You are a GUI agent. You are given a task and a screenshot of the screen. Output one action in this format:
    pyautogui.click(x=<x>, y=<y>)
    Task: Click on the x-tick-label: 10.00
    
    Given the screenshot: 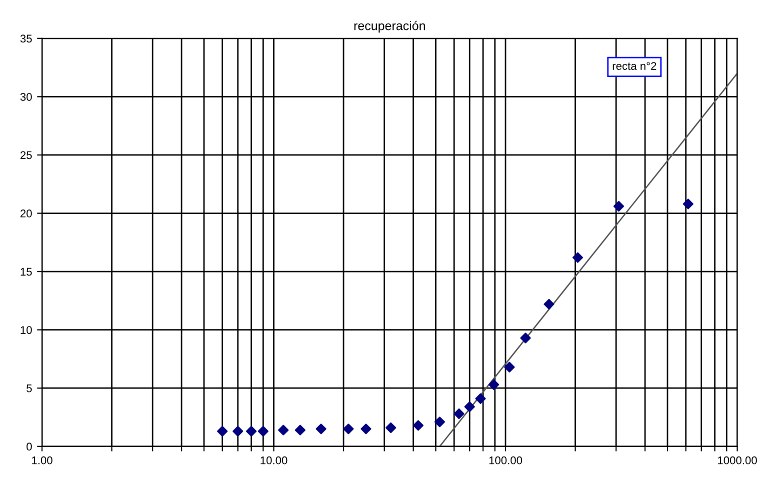 What is the action you would take?
    pyautogui.click(x=274, y=460)
    